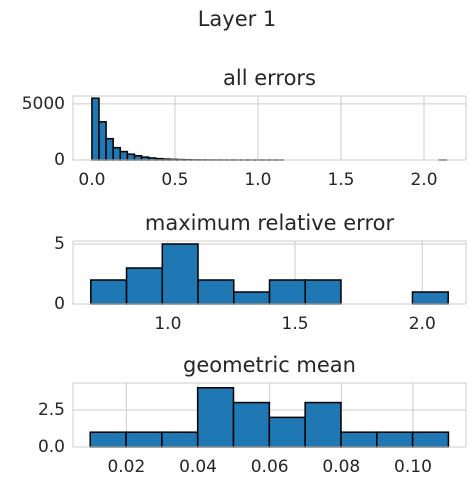  What do you see at coordinates (91, 180) in the screenshot?
I see `x-tick-label: 0.0` at bounding box center [91, 180].